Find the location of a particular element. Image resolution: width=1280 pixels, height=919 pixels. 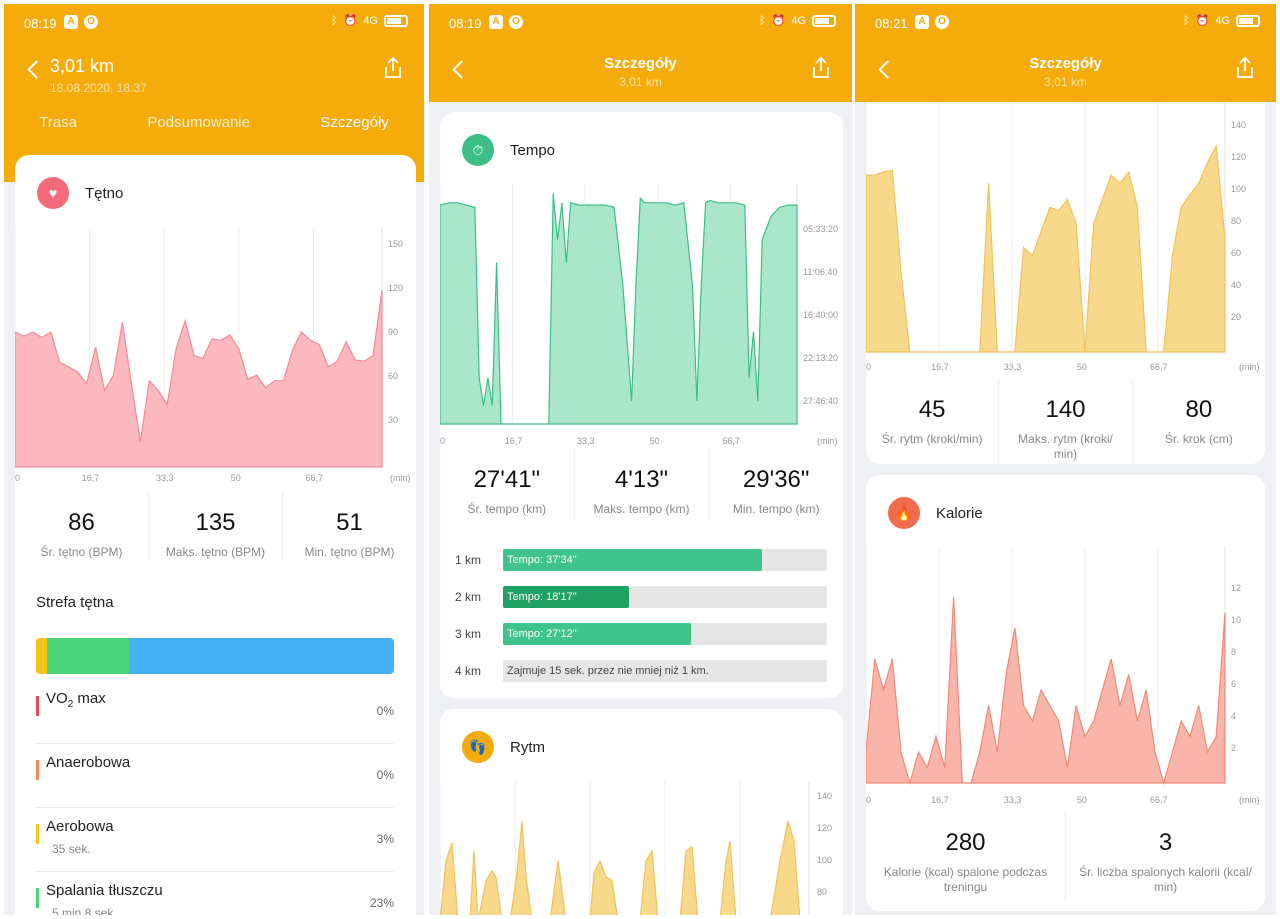

y-tick-label: 30 is located at coordinates (393, 420).